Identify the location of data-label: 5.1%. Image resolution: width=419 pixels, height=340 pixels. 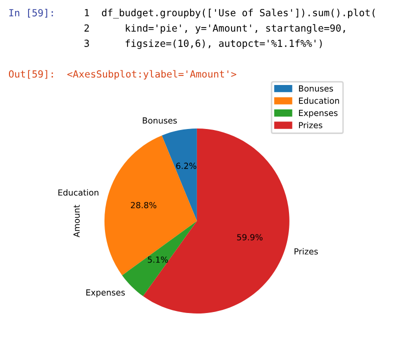
(158, 259).